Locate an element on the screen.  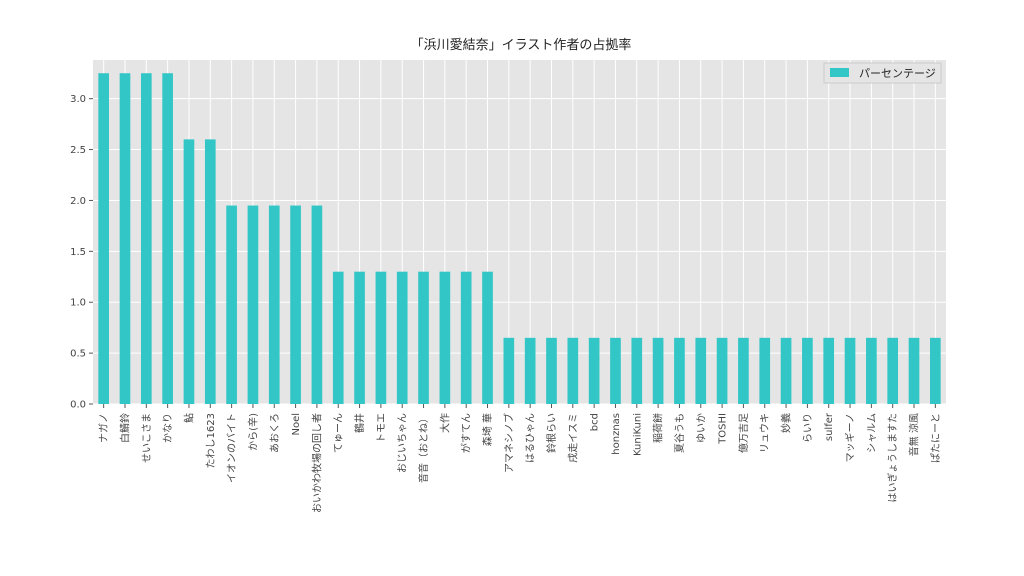
x-tick-label: ナガノ is located at coordinates (104, 428).